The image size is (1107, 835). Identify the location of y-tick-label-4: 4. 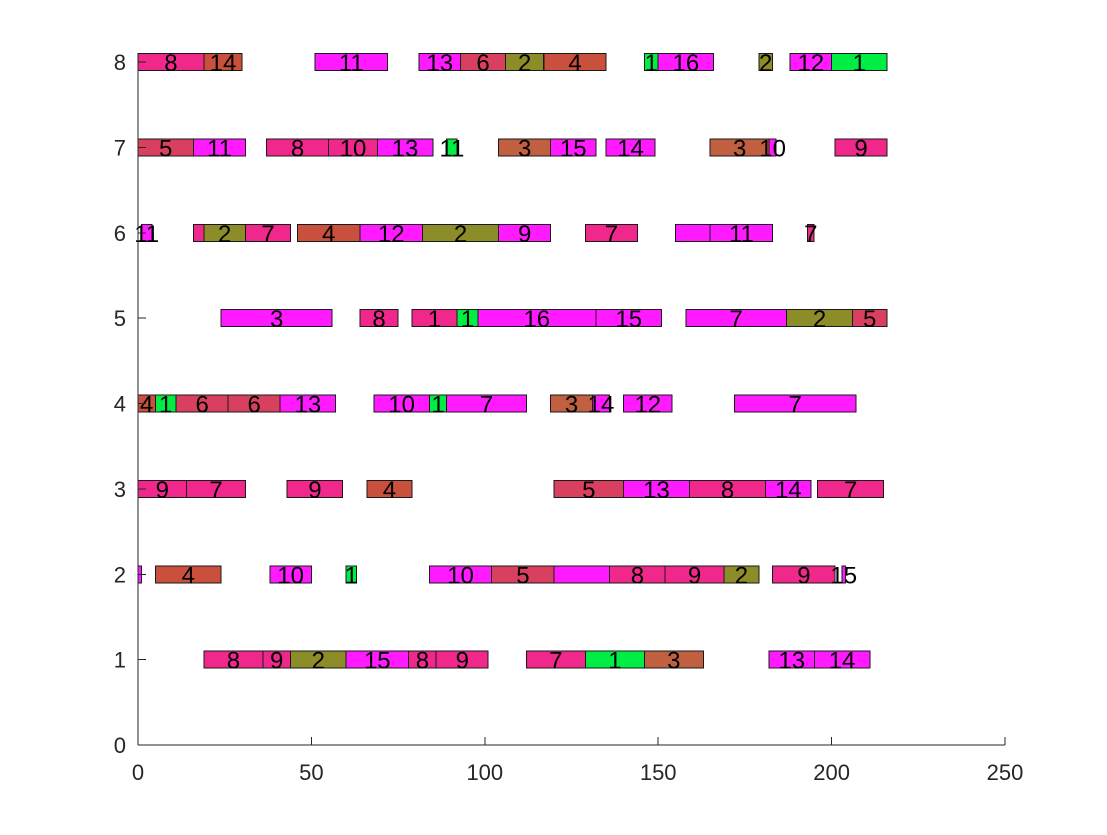
(120, 404).